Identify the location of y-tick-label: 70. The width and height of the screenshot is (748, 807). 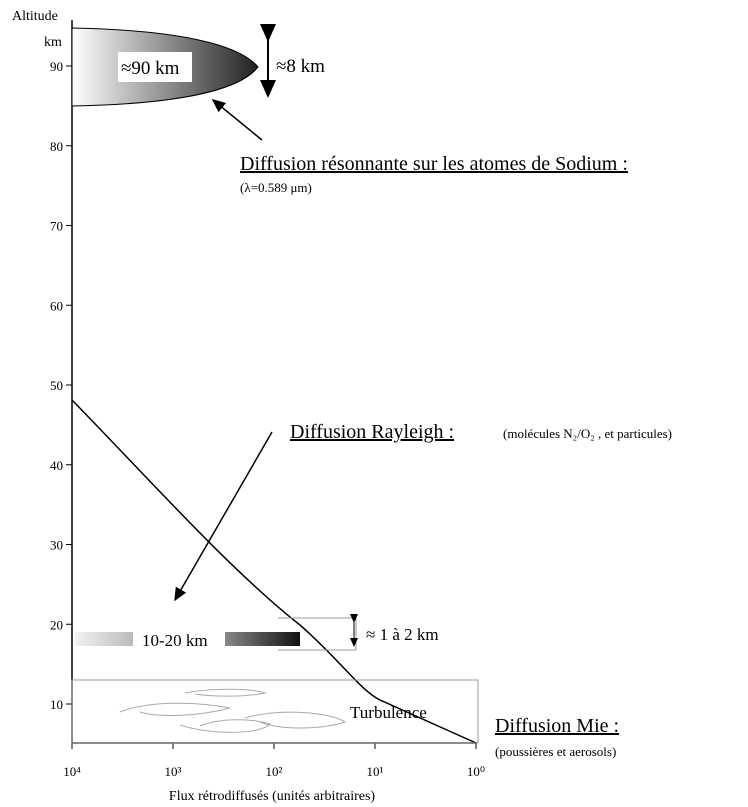
(56, 226).